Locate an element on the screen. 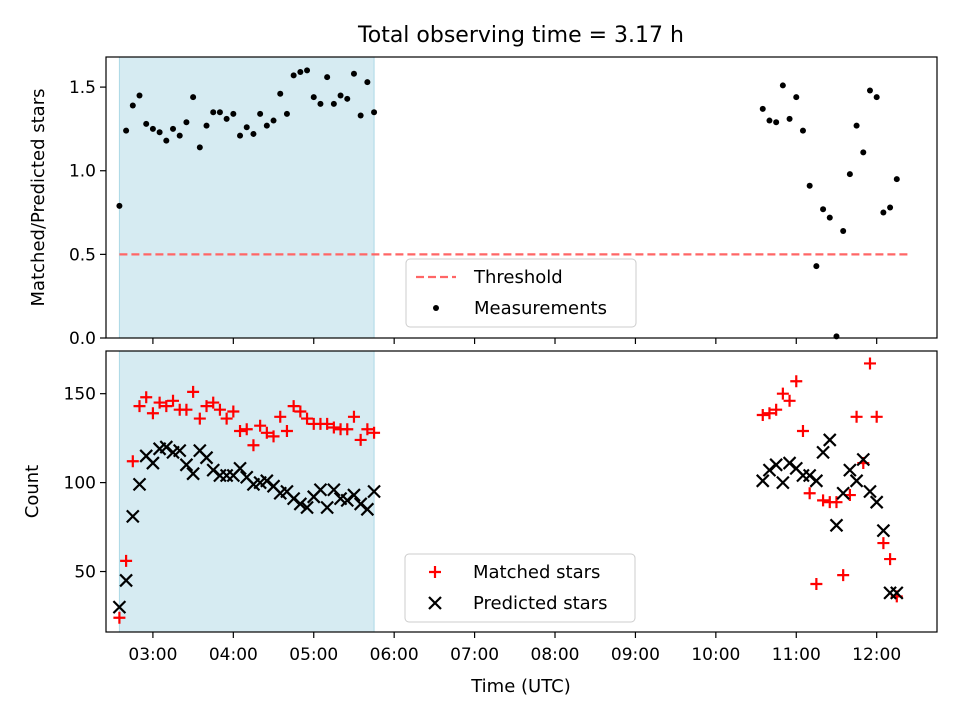  x-tick-label: 07:00 is located at coordinates (474, 655).